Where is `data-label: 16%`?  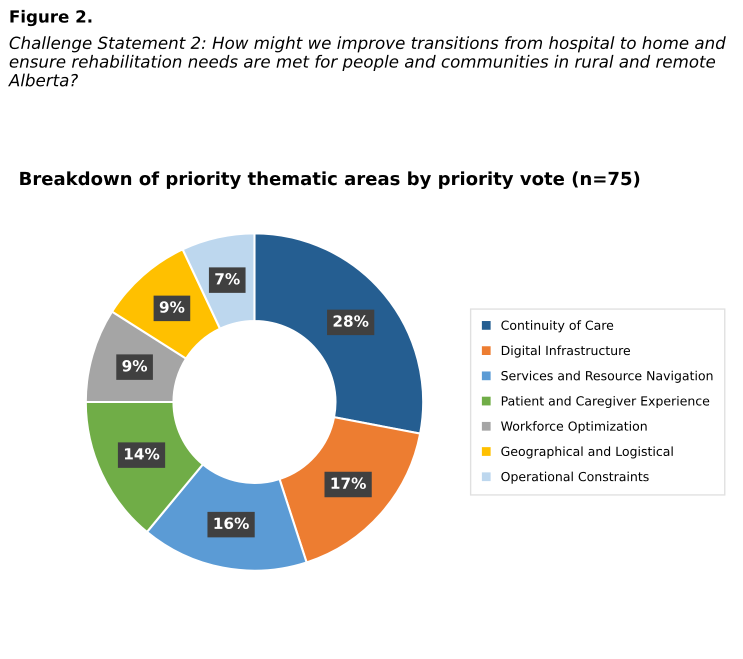 data-label: 16% is located at coordinates (231, 523).